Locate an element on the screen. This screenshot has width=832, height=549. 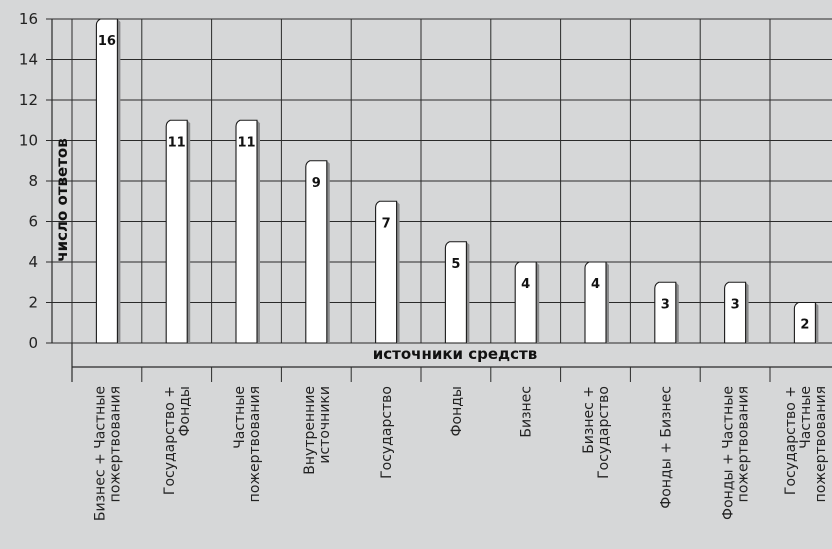
y-tick-label: 10 is located at coordinates (28, 141).